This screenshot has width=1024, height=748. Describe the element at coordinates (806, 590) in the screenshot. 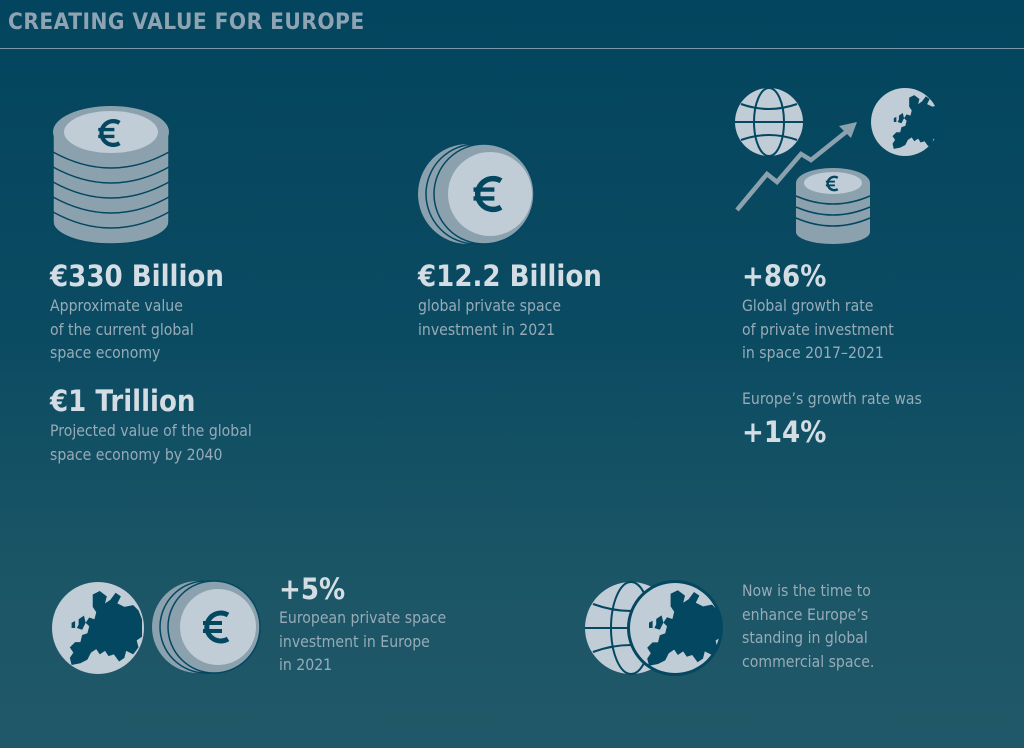

I see `desc-line: Now is the time to` at that location.